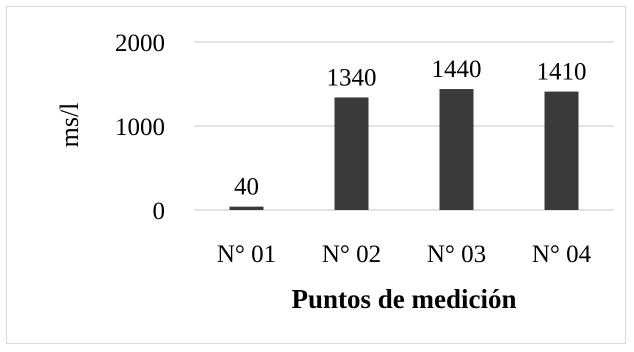 This screenshot has width=634, height=352. What do you see at coordinates (404, 254) in the screenshot?
I see `x-axis-ticks: N° 01 N° 02 N° 03 N° 04` at bounding box center [404, 254].